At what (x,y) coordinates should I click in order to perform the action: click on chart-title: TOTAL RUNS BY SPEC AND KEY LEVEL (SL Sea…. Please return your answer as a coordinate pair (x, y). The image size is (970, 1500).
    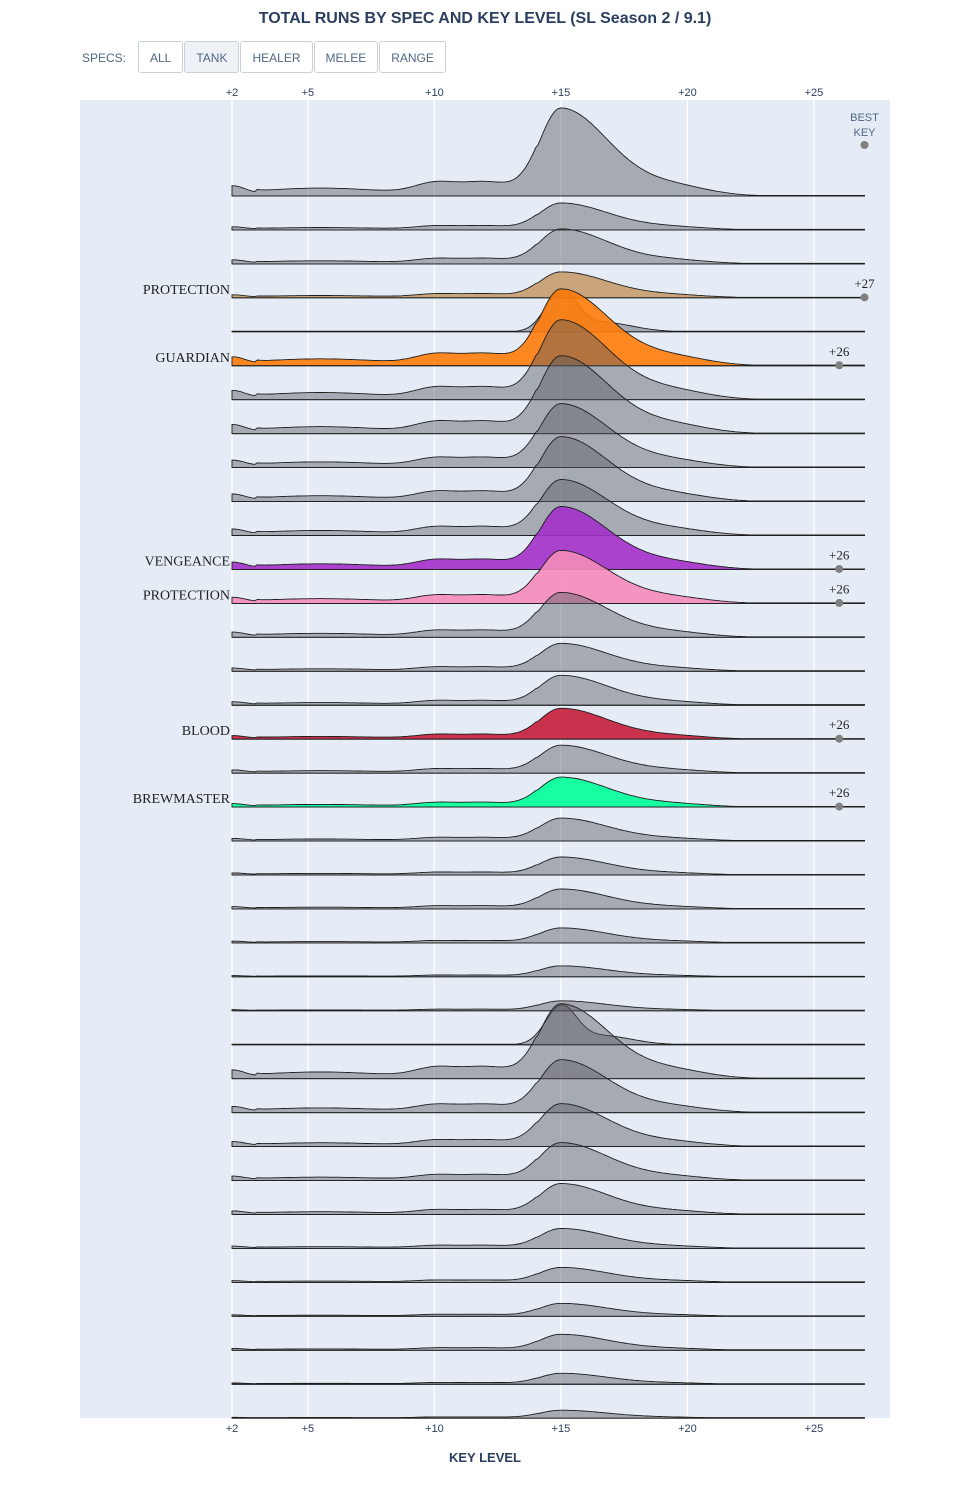
    Looking at the image, I should click on (485, 18).